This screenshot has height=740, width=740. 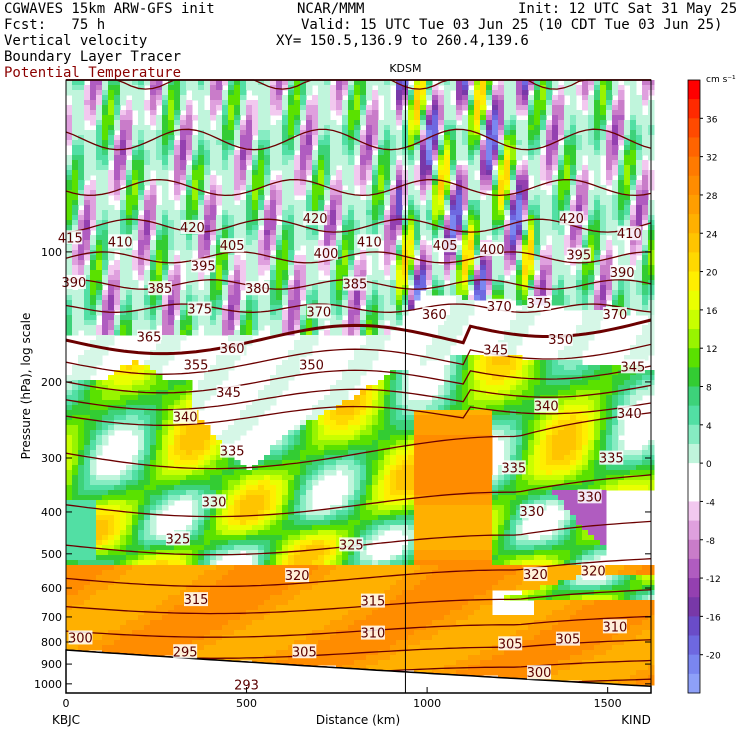 What do you see at coordinates (257, 289) in the screenshot?
I see `theta-label: 380` at bounding box center [257, 289].